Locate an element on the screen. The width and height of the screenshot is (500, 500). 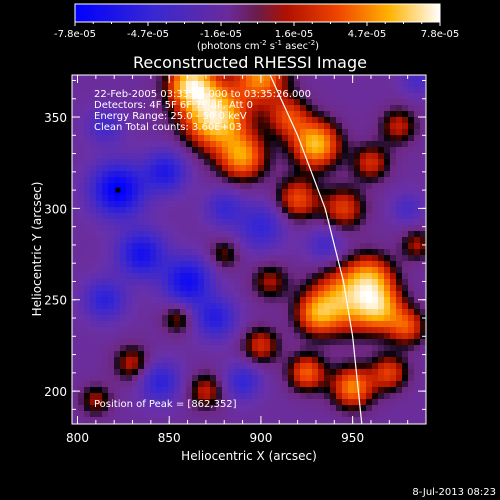
x-tick-label: 850 is located at coordinates (169, 438).